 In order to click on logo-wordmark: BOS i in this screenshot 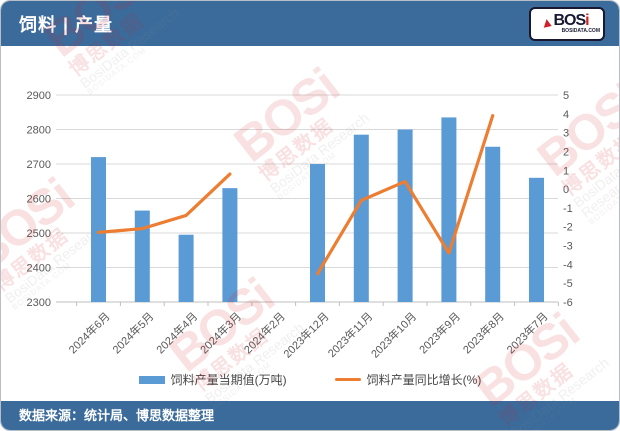, I will do `click(567, 21)`.